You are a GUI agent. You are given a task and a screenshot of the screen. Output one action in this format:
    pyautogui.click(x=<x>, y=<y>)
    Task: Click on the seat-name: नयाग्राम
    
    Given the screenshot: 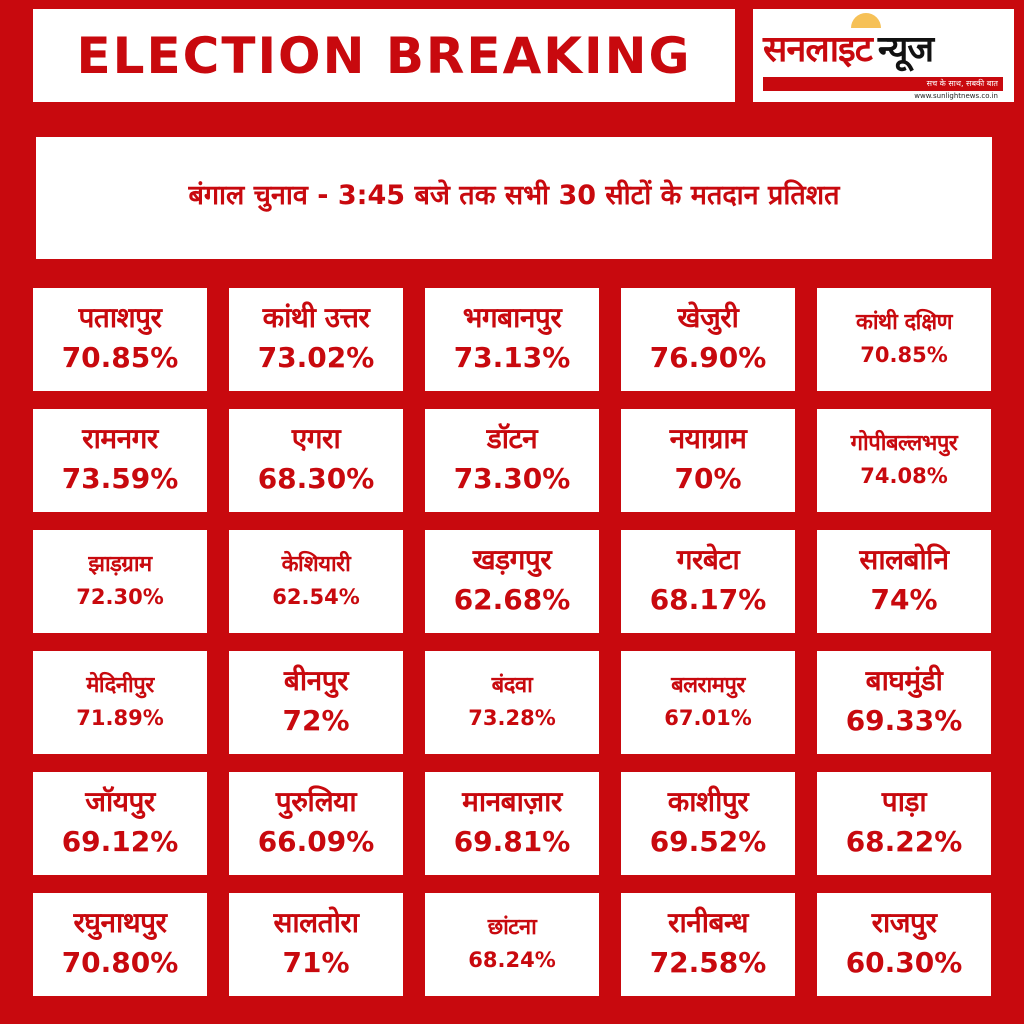 What is the action you would take?
    pyautogui.click(x=708, y=439)
    